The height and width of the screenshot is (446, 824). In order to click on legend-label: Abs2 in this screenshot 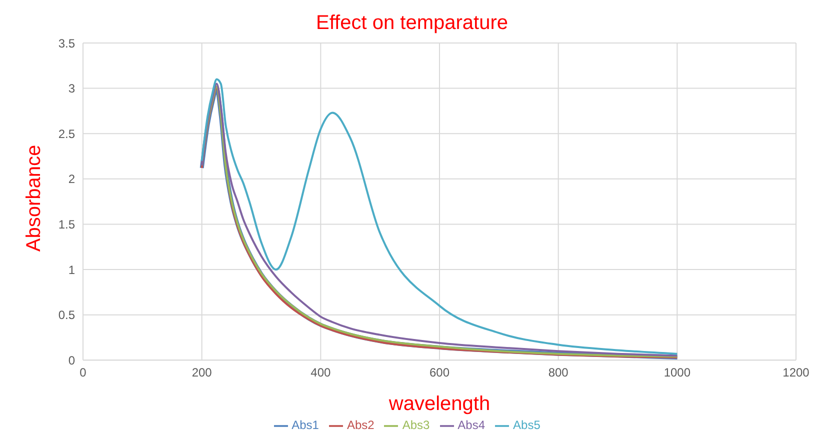, I will do `click(360, 425)`.